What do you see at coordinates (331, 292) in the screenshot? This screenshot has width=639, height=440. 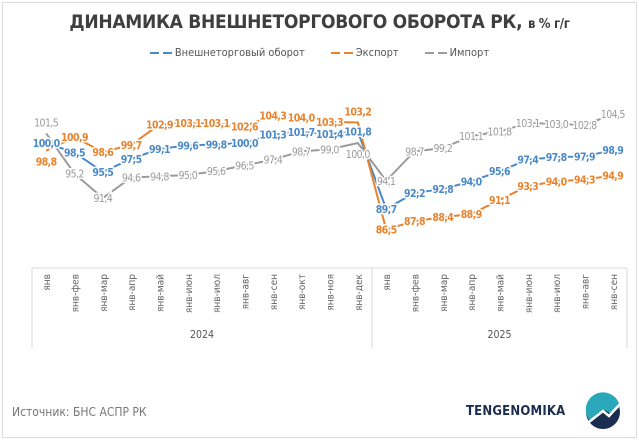 I see `x-tick-label: янв-ноя` at bounding box center [331, 292].